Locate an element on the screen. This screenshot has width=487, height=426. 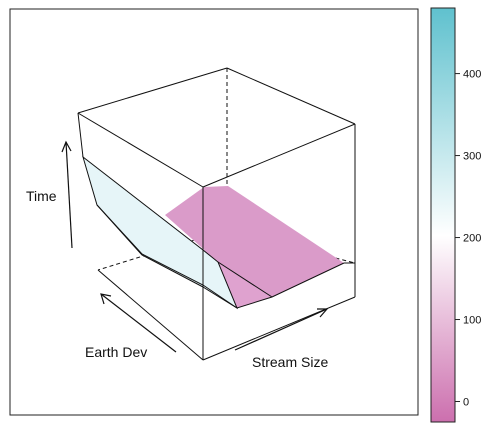
colorbar is located at coordinates (443, 215).